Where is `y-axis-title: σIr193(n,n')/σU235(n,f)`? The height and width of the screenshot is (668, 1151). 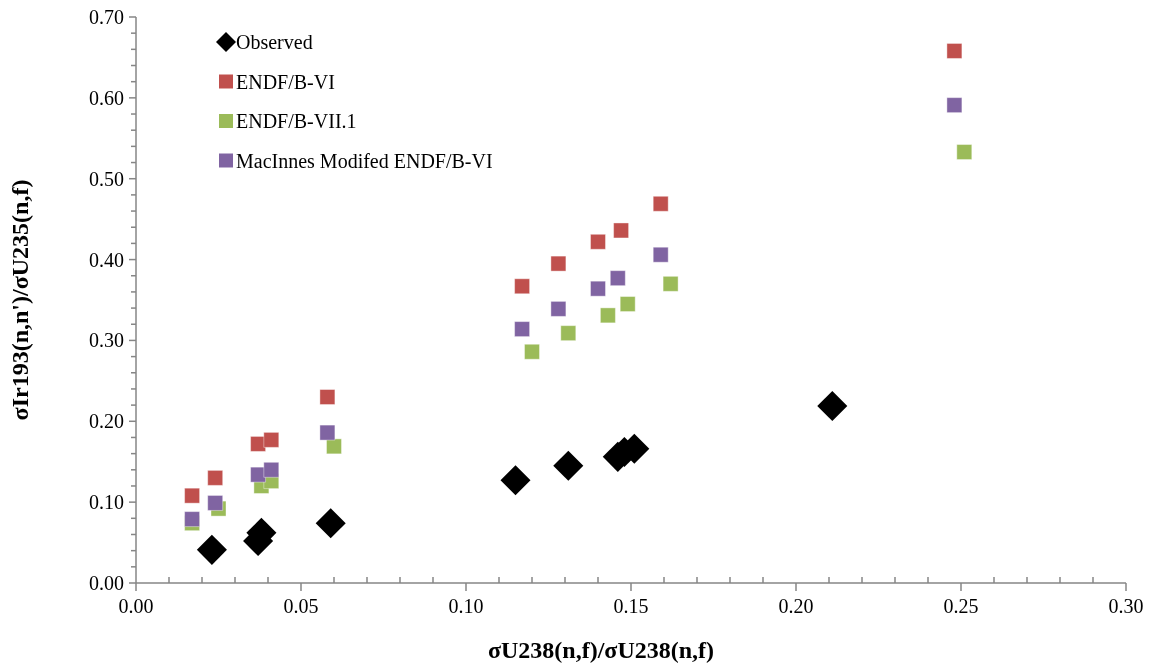 y-axis-title: σIr193(n,n')/σU235(n,f) is located at coordinates (20, 300).